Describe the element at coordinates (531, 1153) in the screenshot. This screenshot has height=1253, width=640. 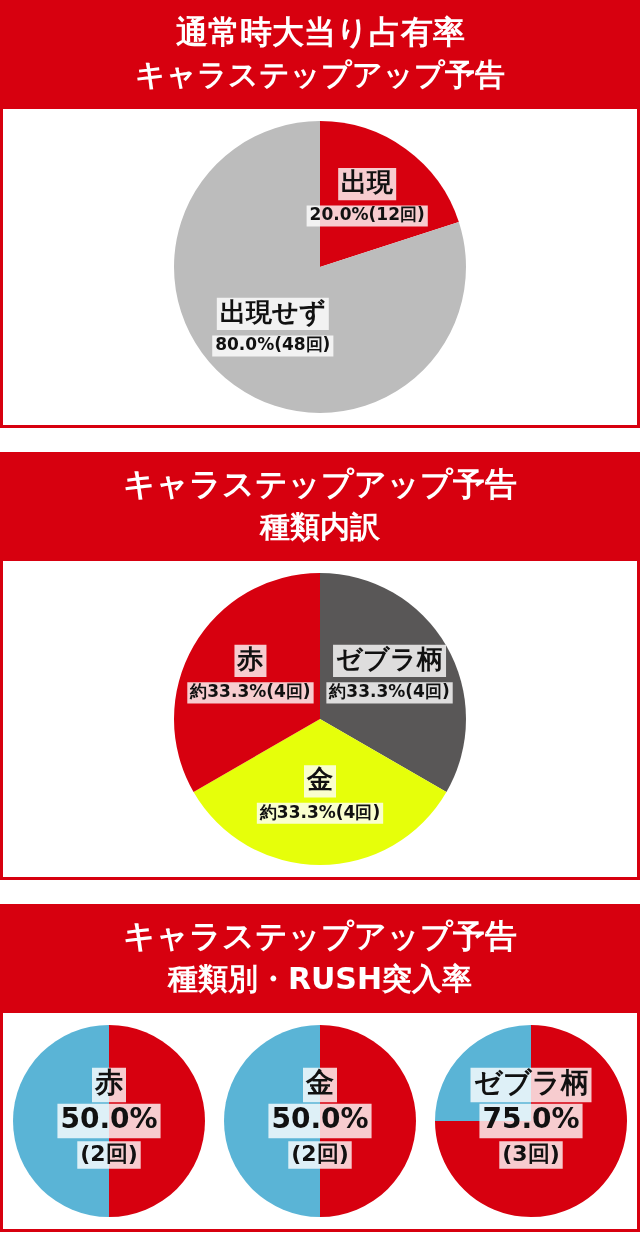
I see `text: (3回)` at that location.